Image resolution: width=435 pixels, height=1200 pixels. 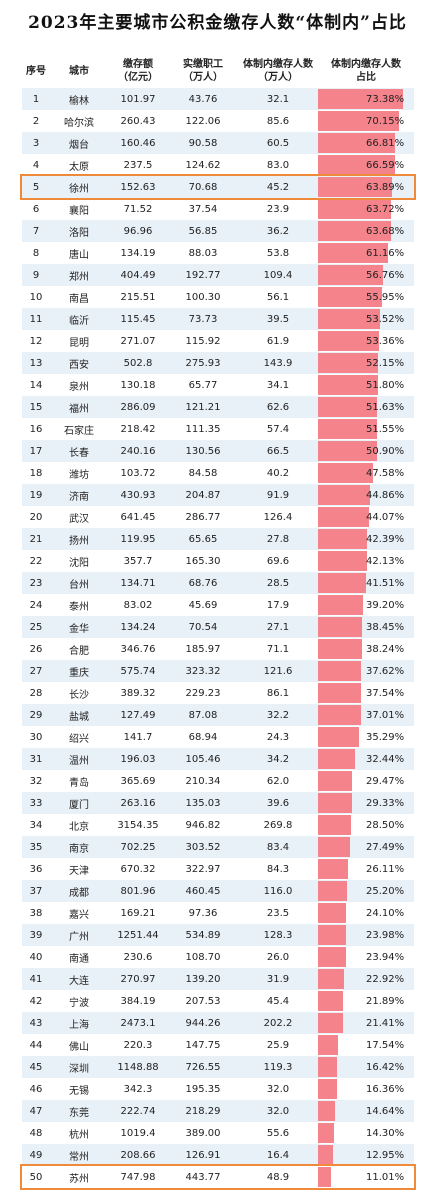 I want to click on cell-gov: 27.8, so click(x=278, y=539).